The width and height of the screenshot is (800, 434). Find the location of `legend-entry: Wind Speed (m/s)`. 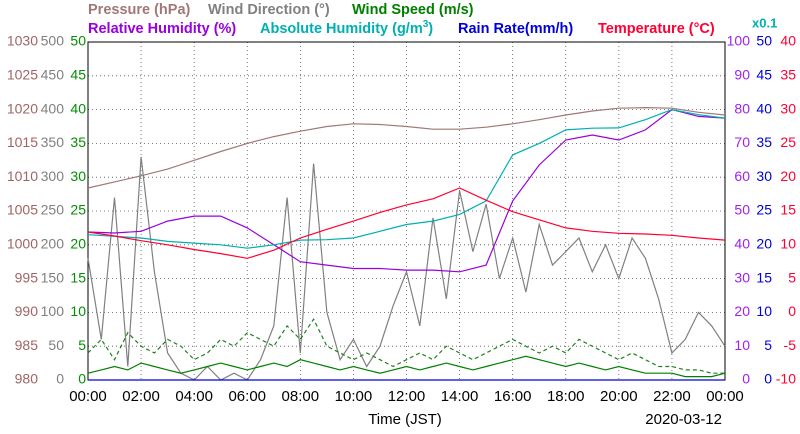

legend-entry: Wind Speed (m/s) is located at coordinates (413, 10).